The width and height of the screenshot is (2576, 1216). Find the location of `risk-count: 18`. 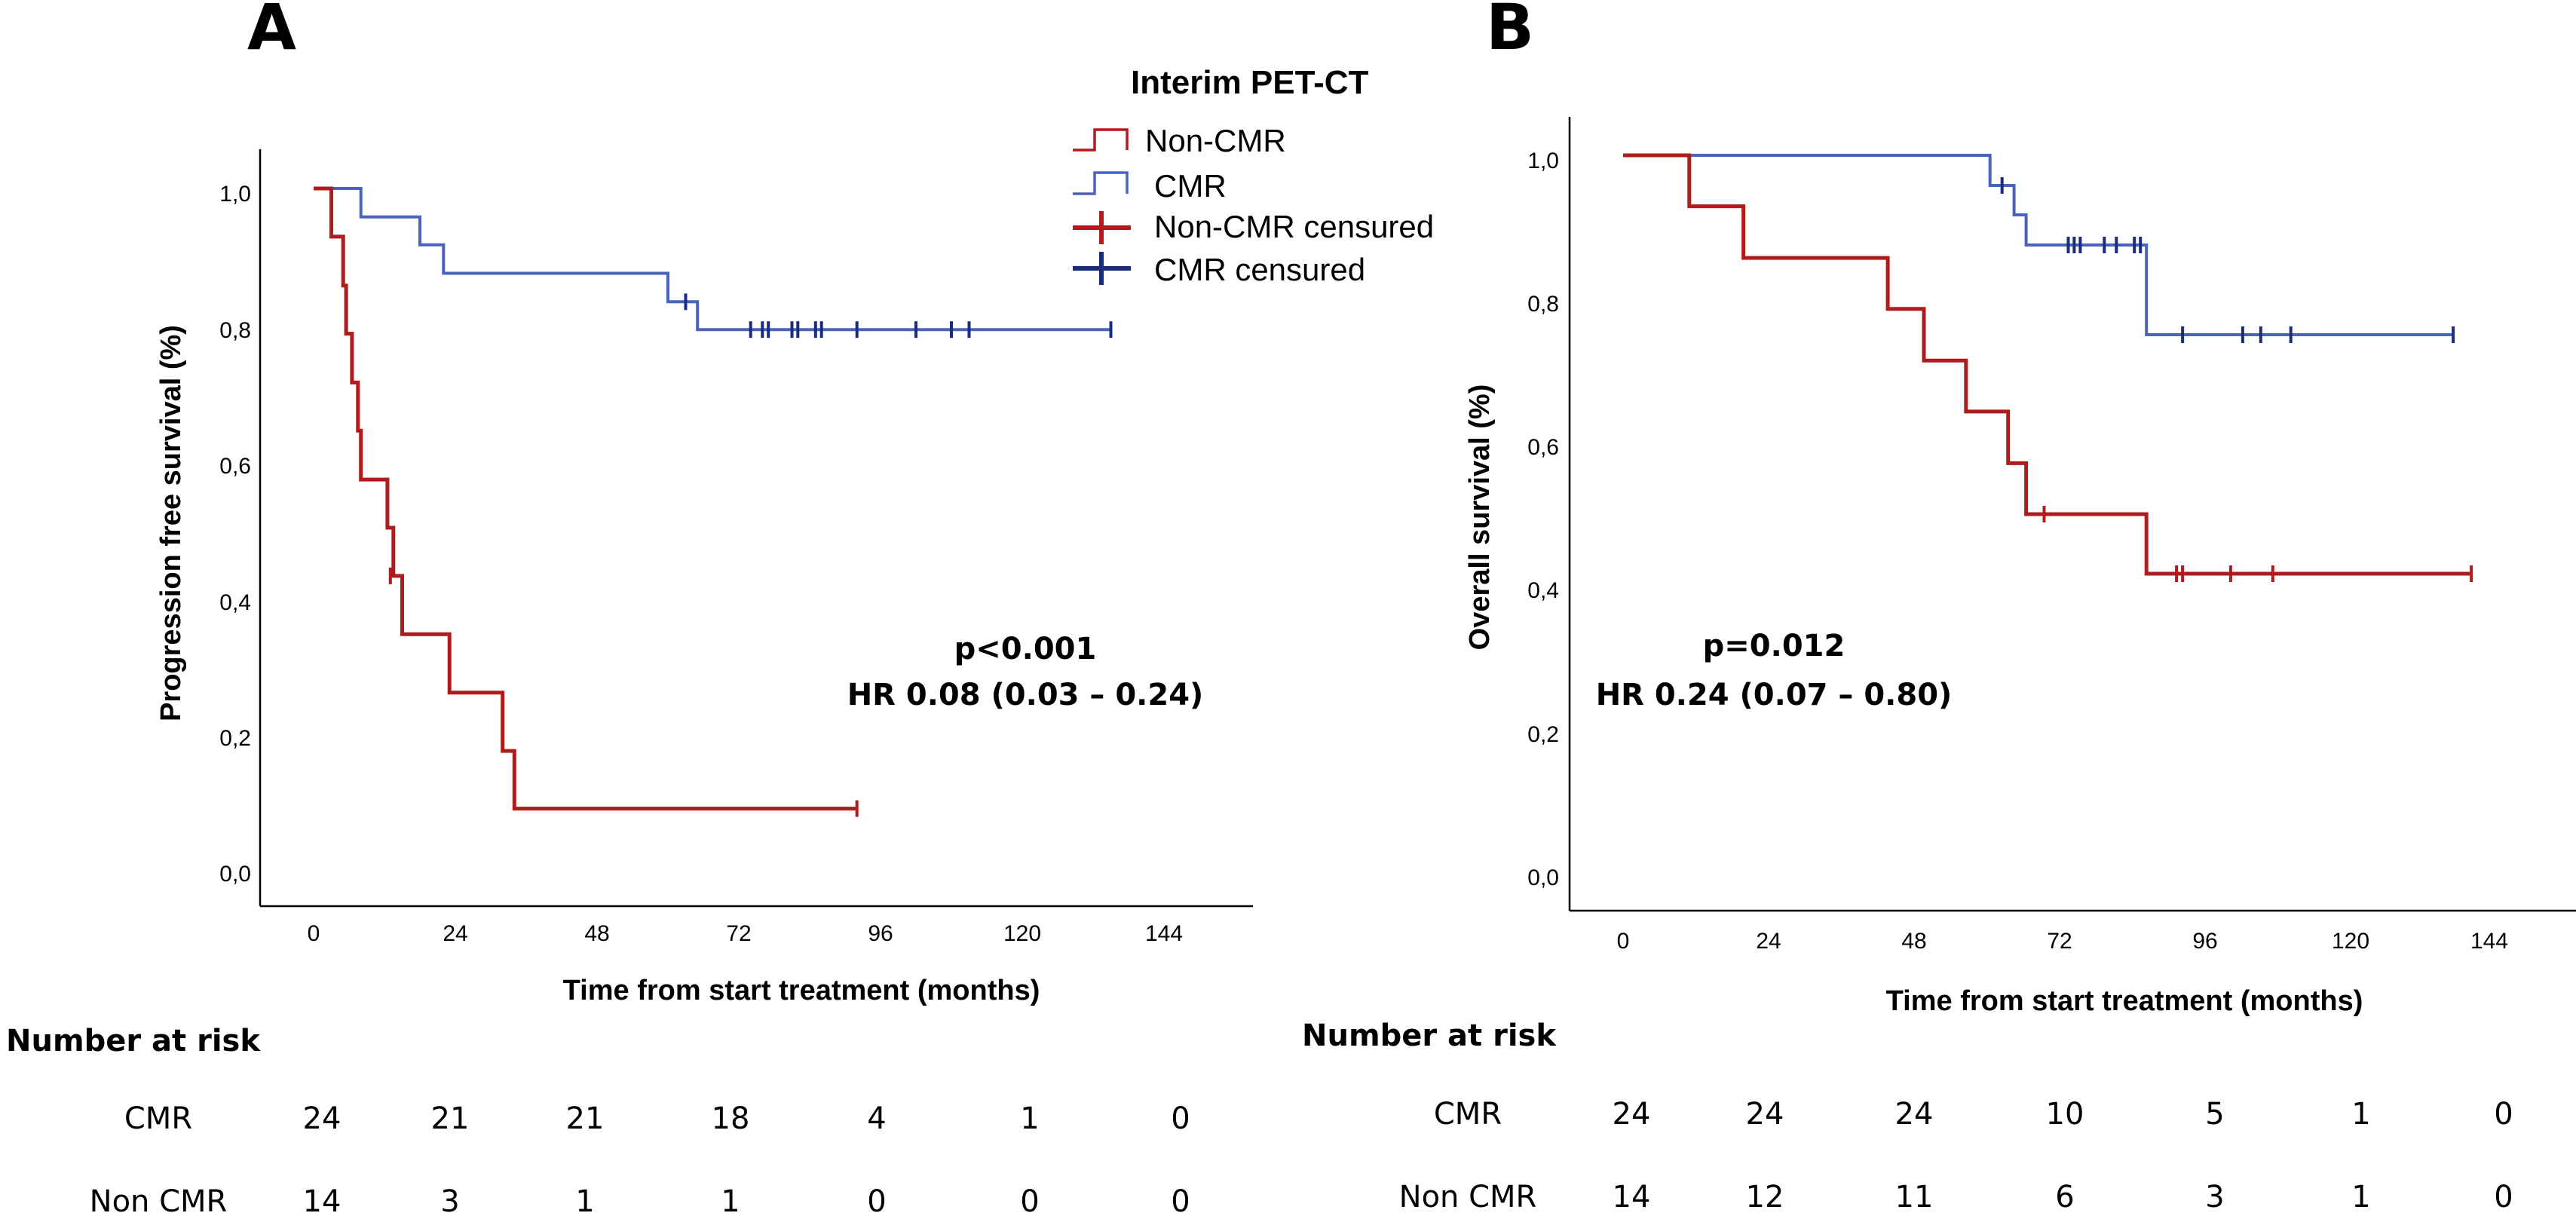

risk-count: 18 is located at coordinates (731, 1118).